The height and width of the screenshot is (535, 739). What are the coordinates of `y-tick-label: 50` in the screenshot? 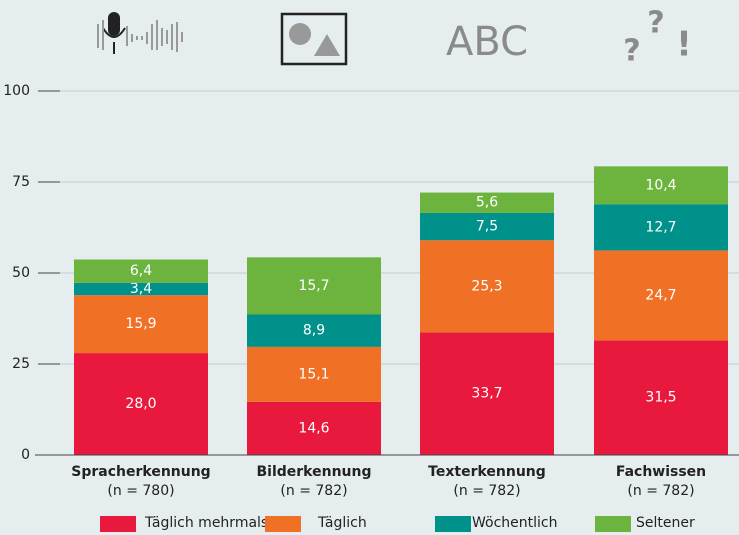 It's located at (21, 273).